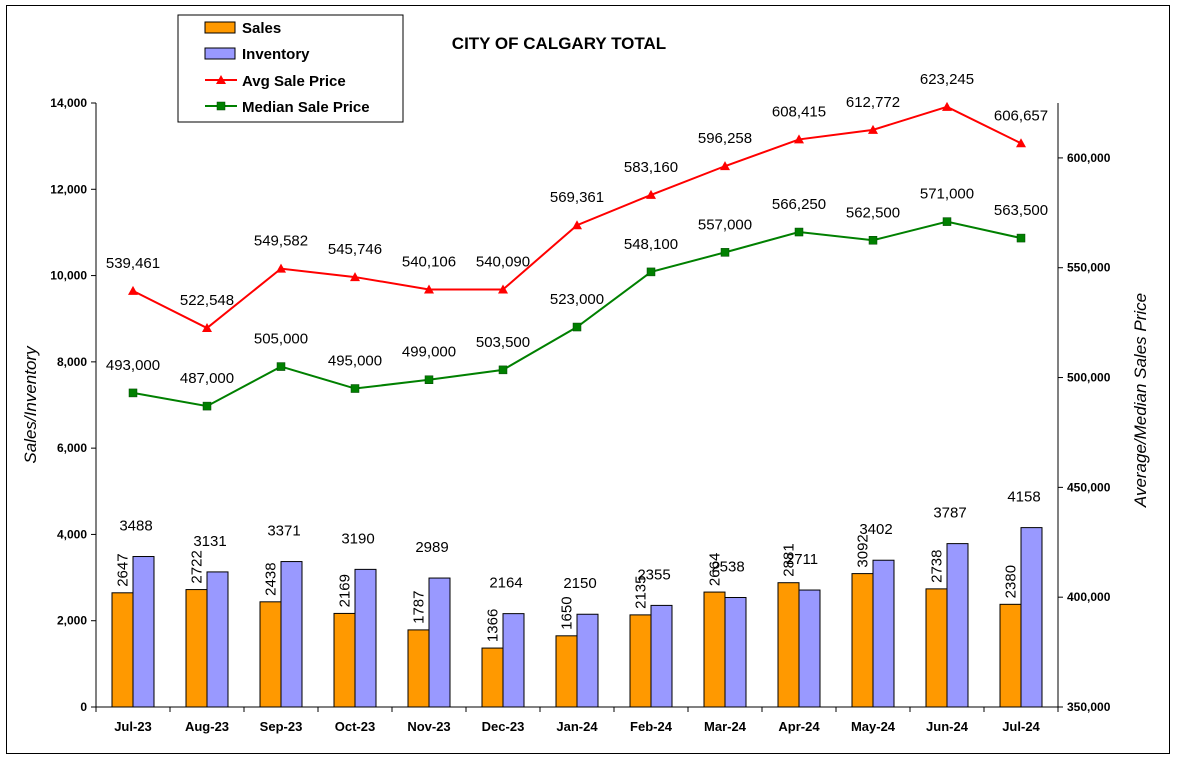 This screenshot has width=1179, height=763. Describe the element at coordinates (72, 621) in the screenshot. I see `left-tick-label: 2,000` at that location.